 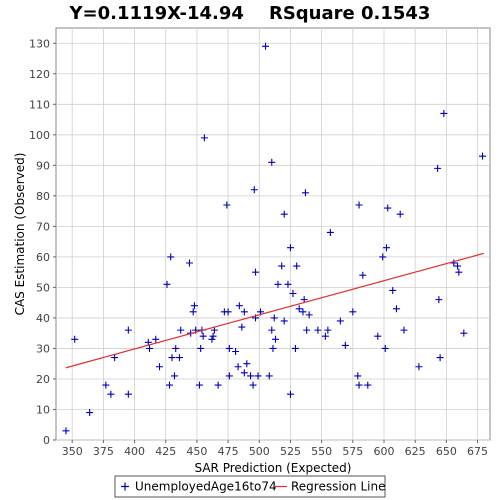 I want to click on x-tick-label: 425, so click(x=165, y=451).